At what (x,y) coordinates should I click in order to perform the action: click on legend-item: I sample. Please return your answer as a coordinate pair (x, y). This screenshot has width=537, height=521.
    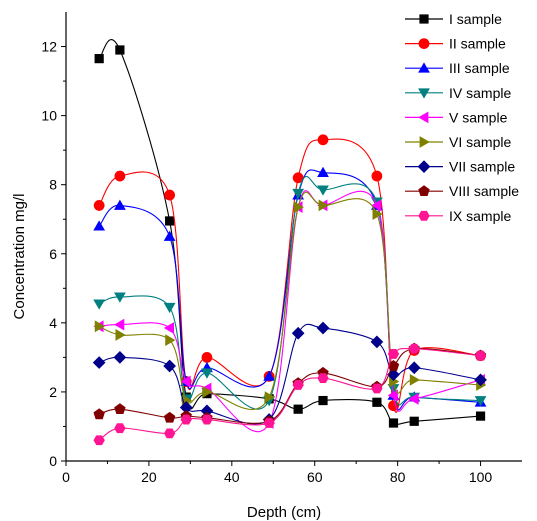
    Looking at the image, I should click on (453, 19).